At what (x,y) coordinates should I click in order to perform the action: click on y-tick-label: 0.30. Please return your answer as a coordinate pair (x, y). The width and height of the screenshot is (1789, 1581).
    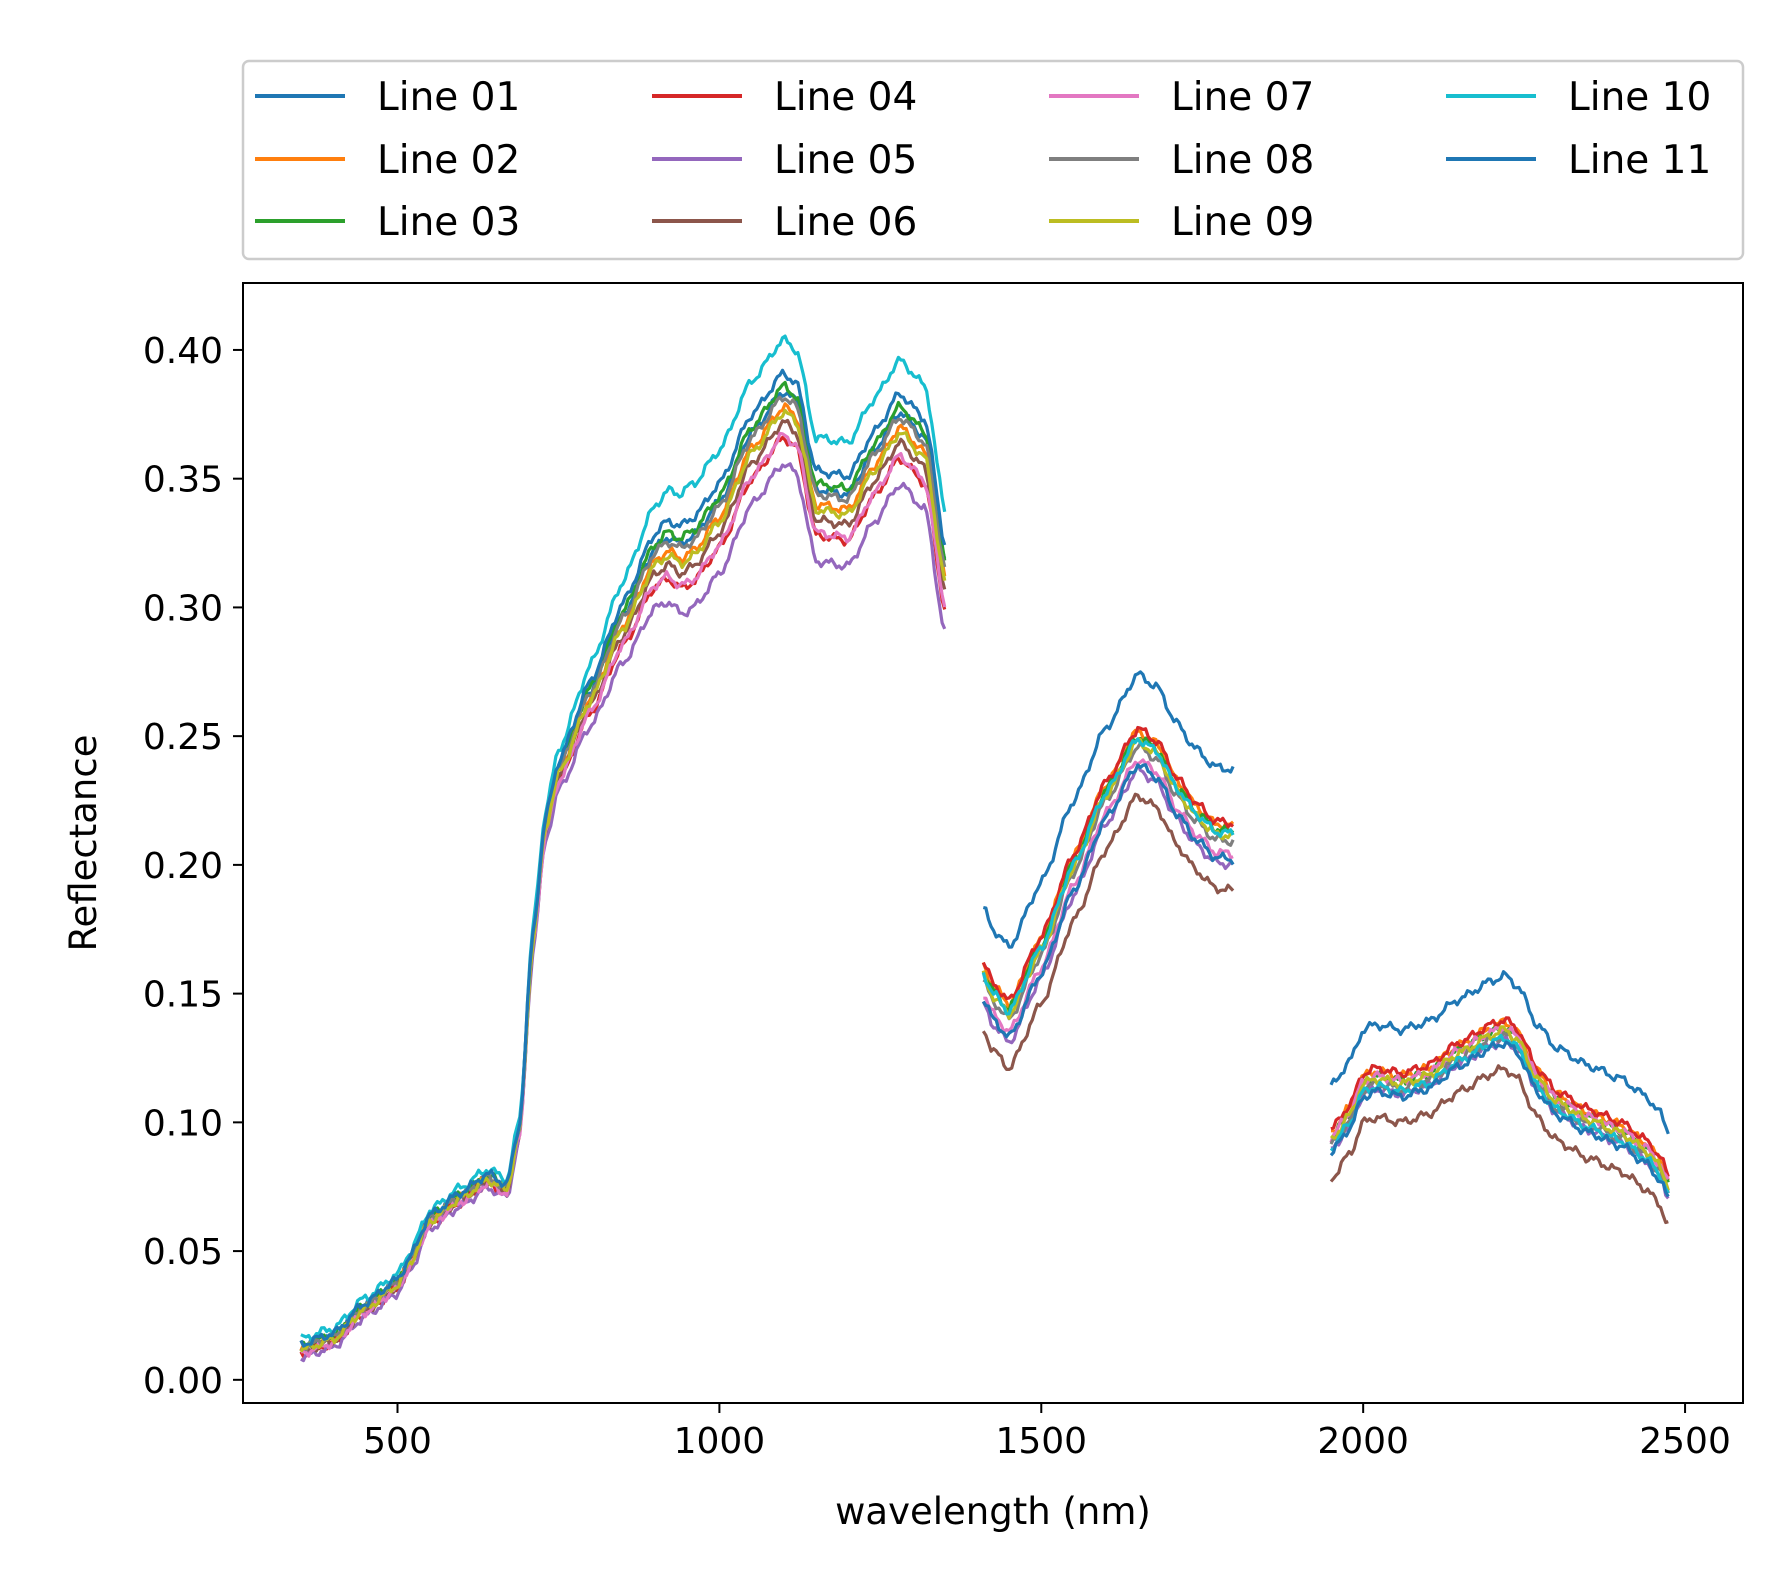
    Looking at the image, I should click on (183, 608).